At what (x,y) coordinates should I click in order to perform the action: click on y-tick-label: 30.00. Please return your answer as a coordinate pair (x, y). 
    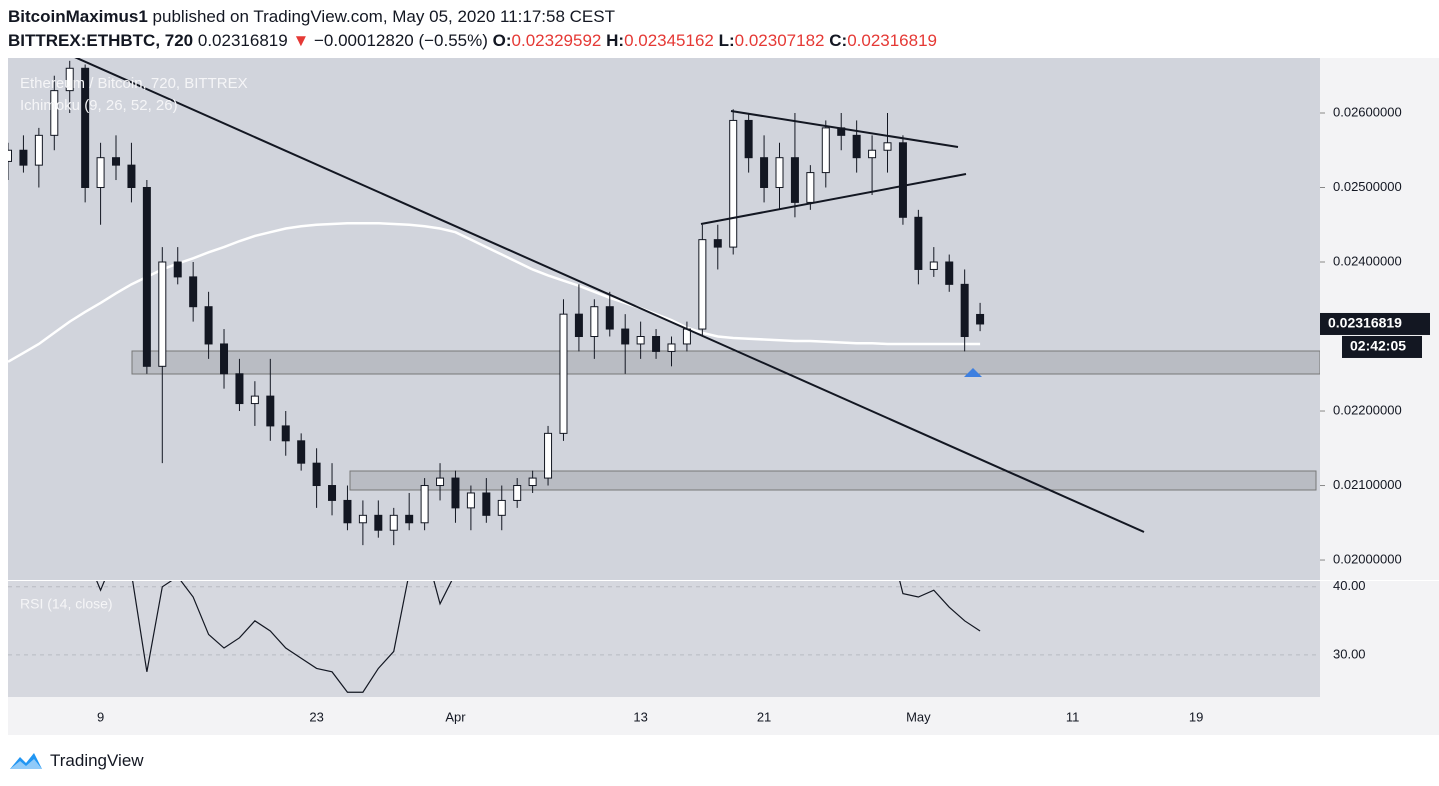
    Looking at the image, I should click on (1349, 653).